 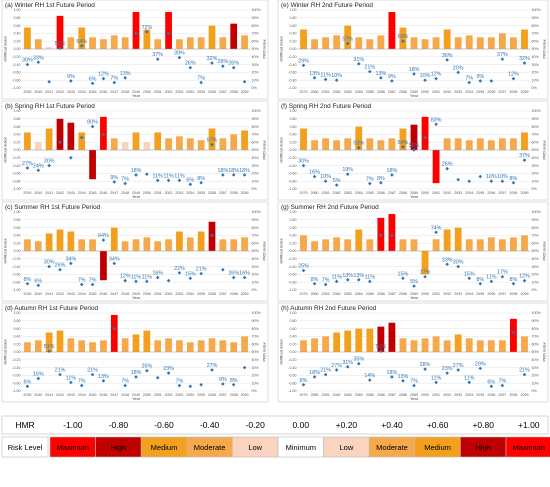 What do you see at coordinates (329, 308) in the screenshot?
I see `panel-title: (h) Autumn RH 2nd Future Period` at bounding box center [329, 308].